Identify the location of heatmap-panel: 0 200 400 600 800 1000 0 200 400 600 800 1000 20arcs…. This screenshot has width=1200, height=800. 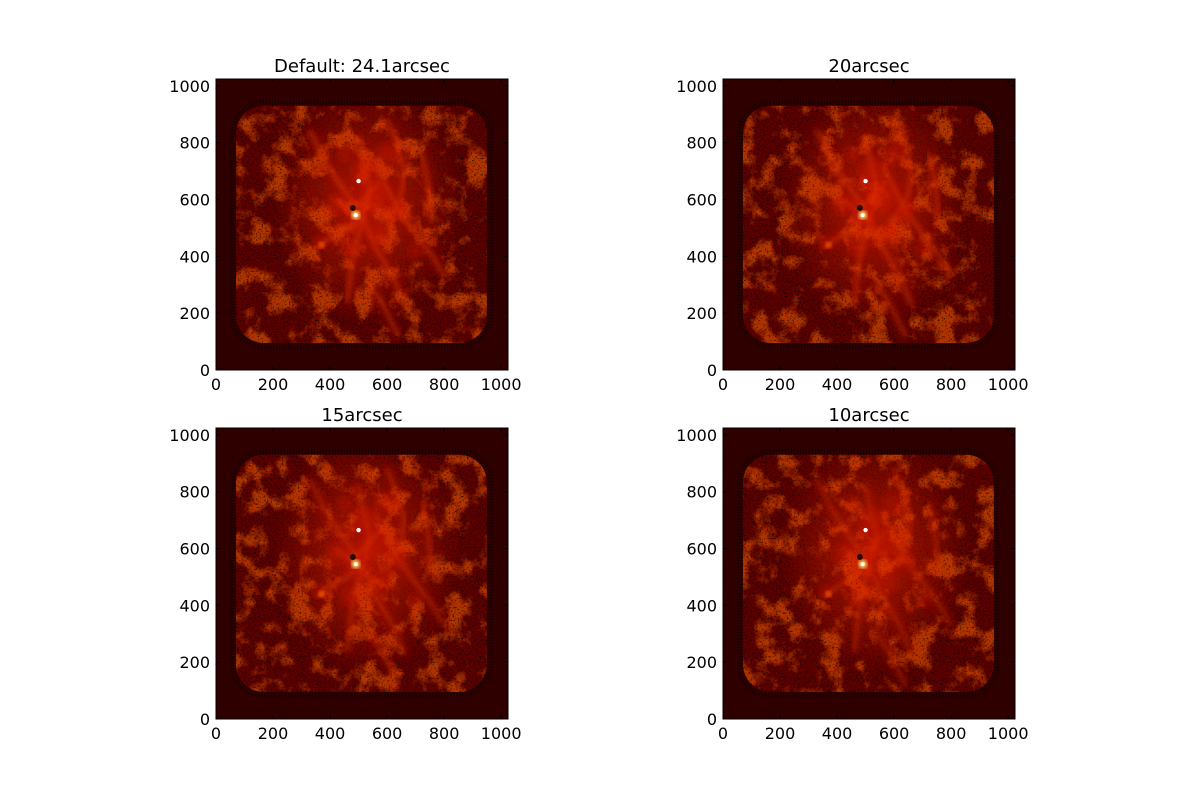
(852, 225).